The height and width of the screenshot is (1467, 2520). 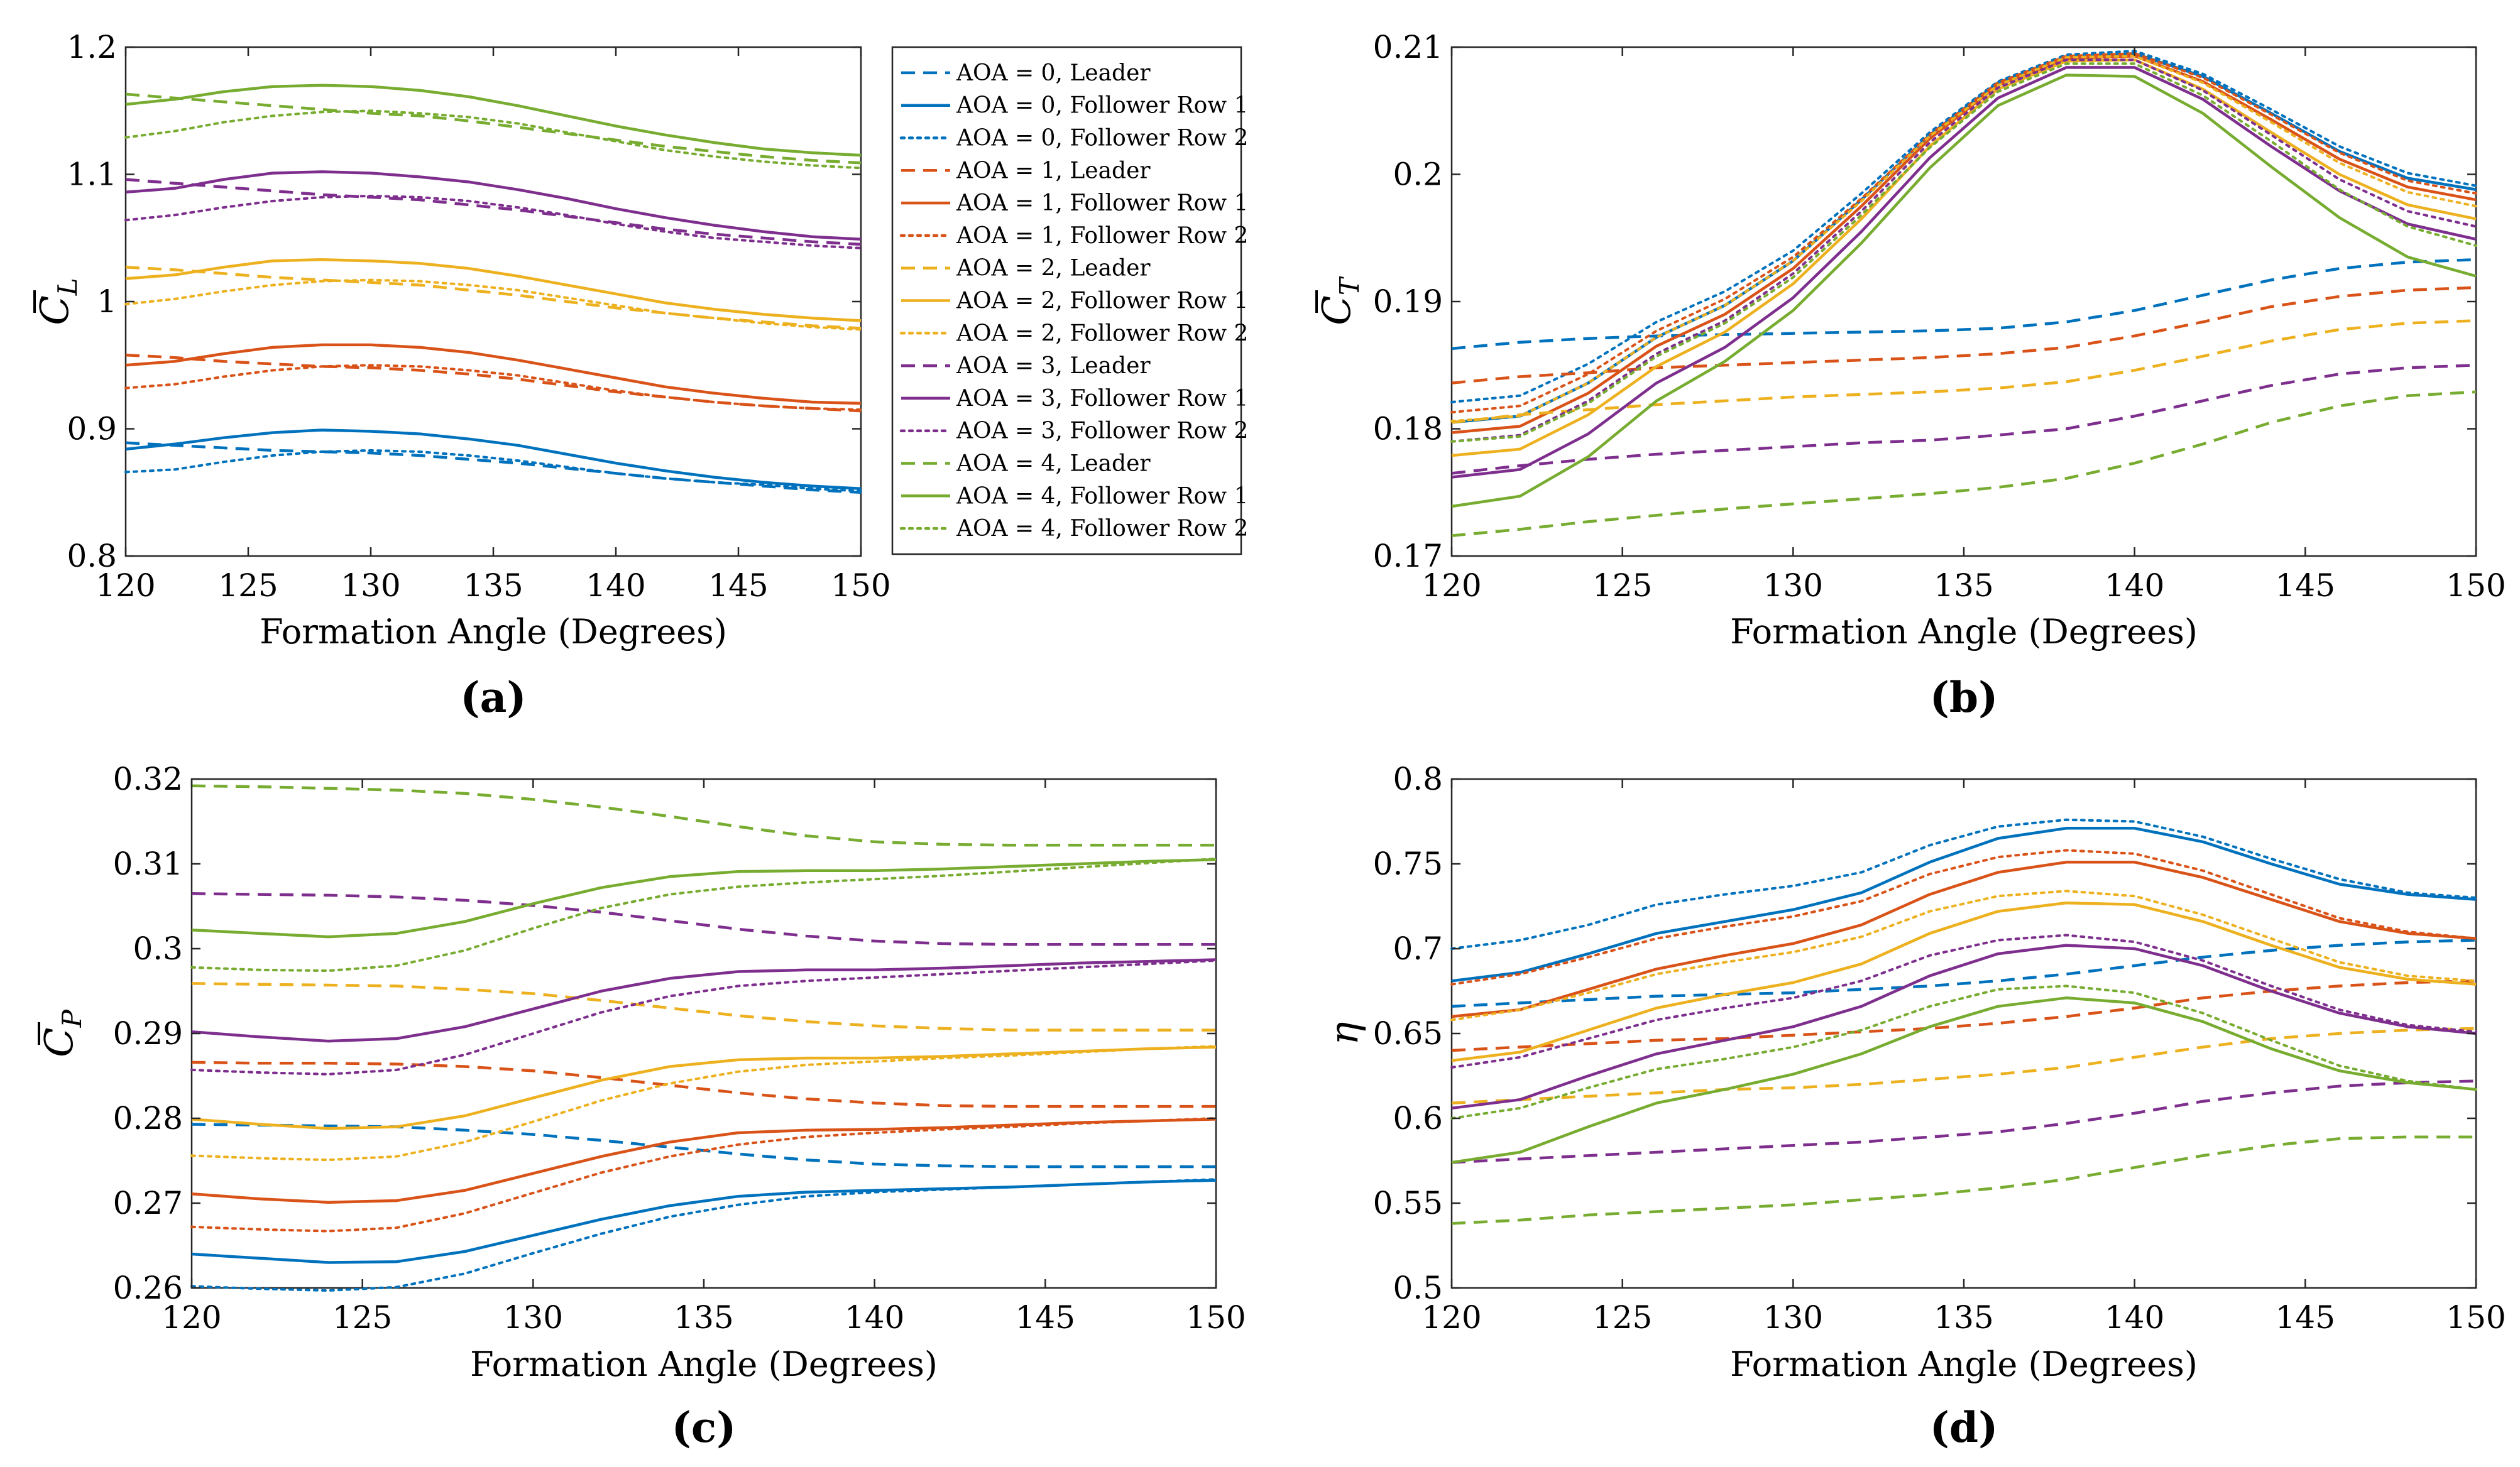 I want to click on legend-label: AOA = 2, Follower Row 2, so click(x=1102, y=333).